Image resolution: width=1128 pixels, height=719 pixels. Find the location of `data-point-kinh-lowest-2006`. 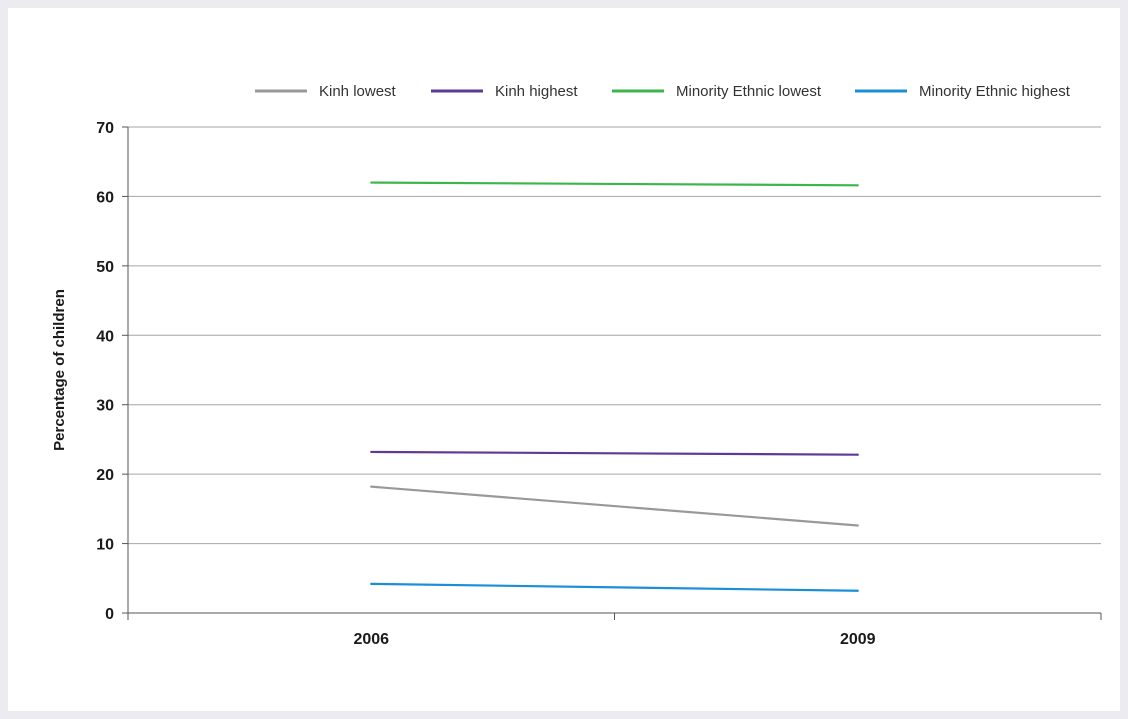

data-point-kinh-lowest-2006 is located at coordinates (371, 486).